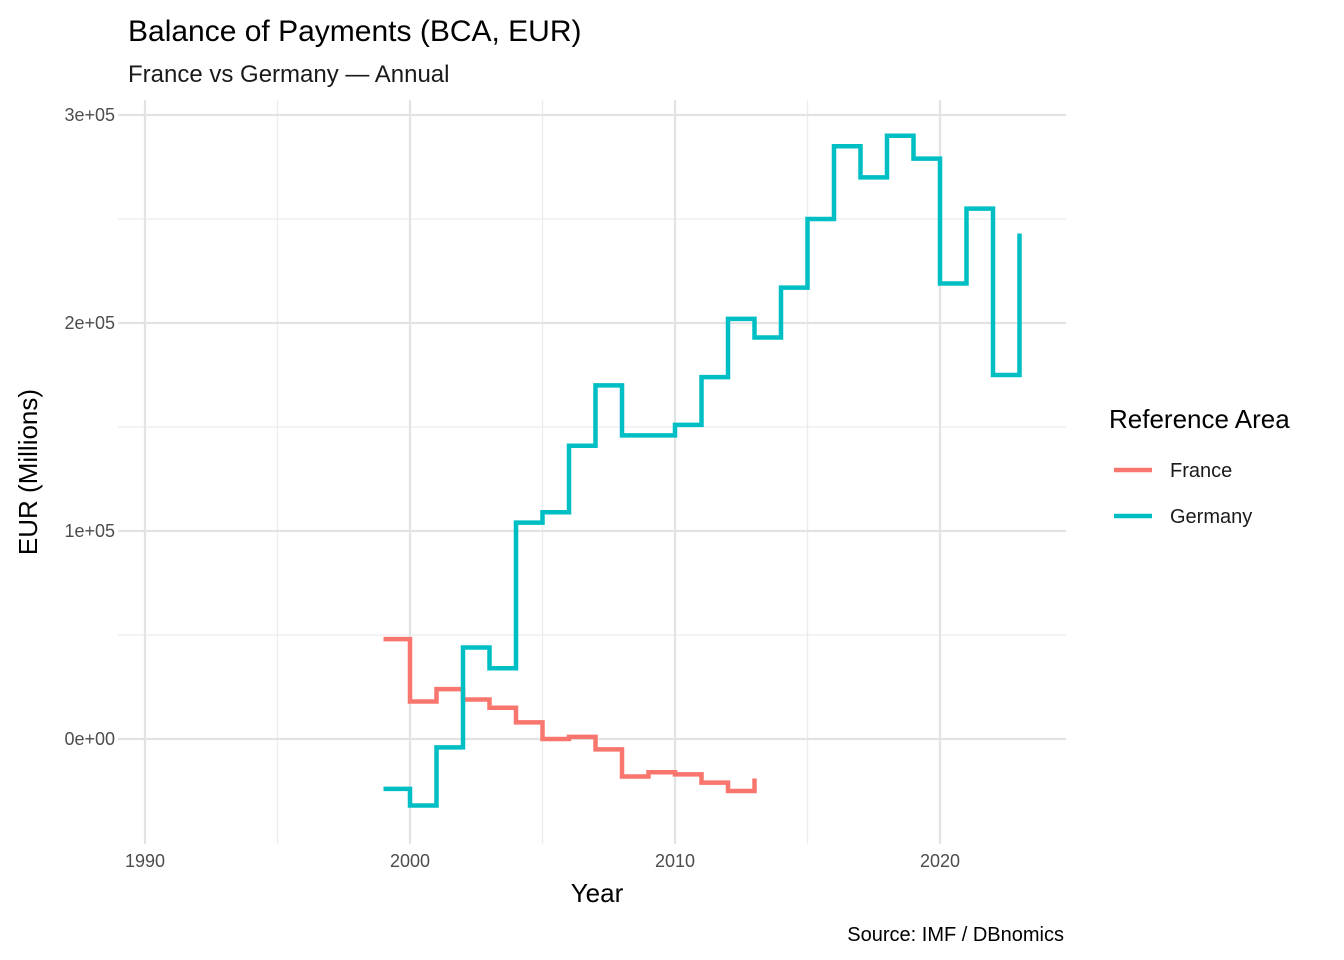  I want to click on y-axis-title: EUR (Millions), so click(28, 472).